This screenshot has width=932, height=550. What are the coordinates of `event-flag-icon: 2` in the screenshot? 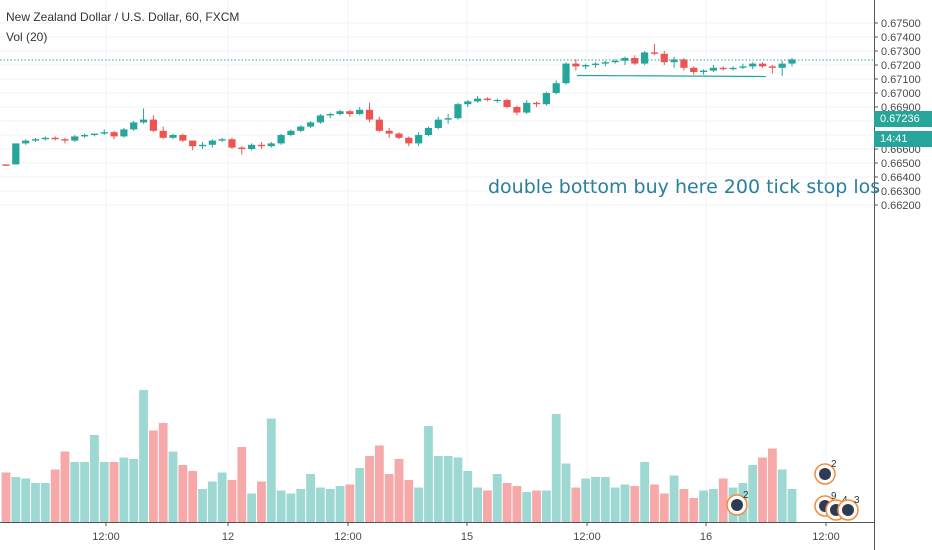 It's located at (737, 503).